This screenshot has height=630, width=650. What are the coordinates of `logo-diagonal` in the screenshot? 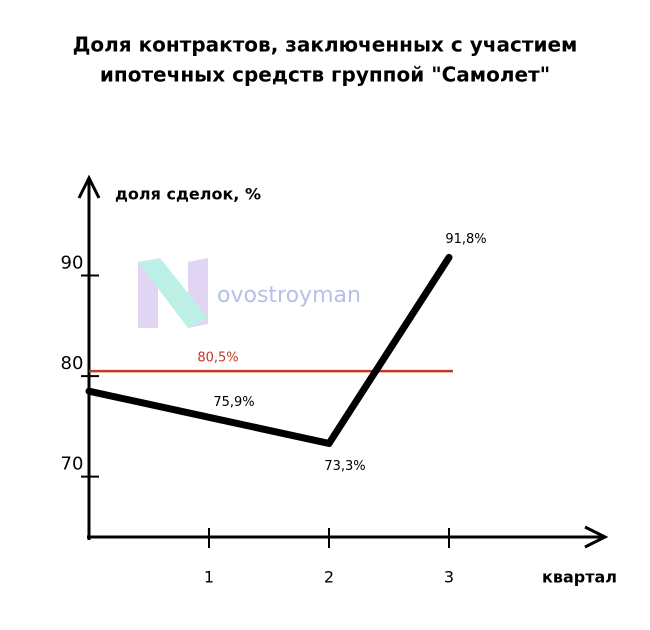 It's located at (173, 293).